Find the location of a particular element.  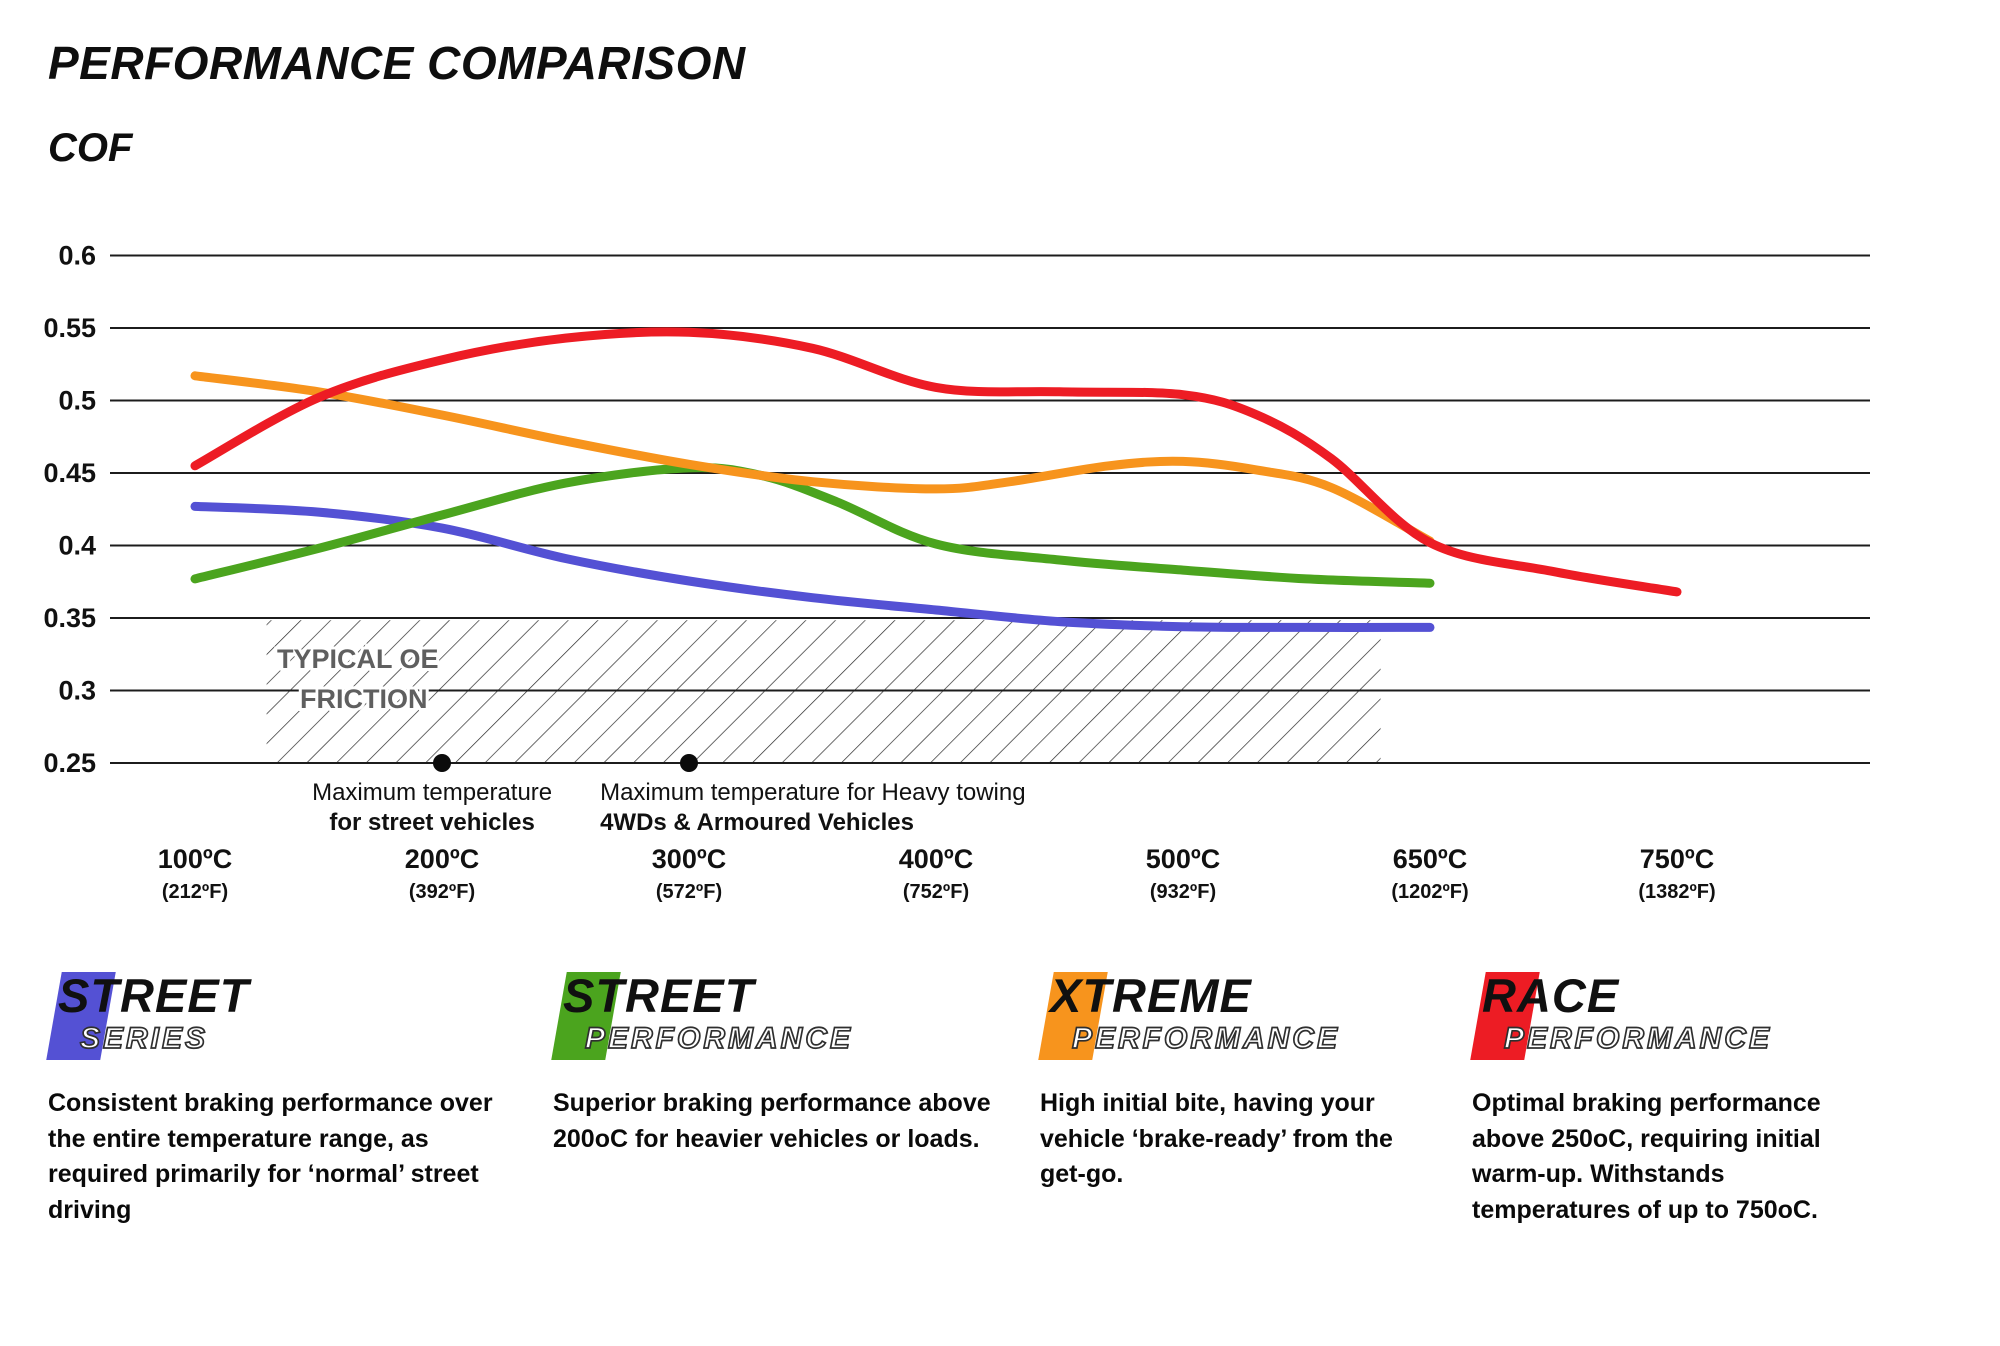

street-performance-logo: STREET PERFORMANCE is located at coordinates (795, 1020).